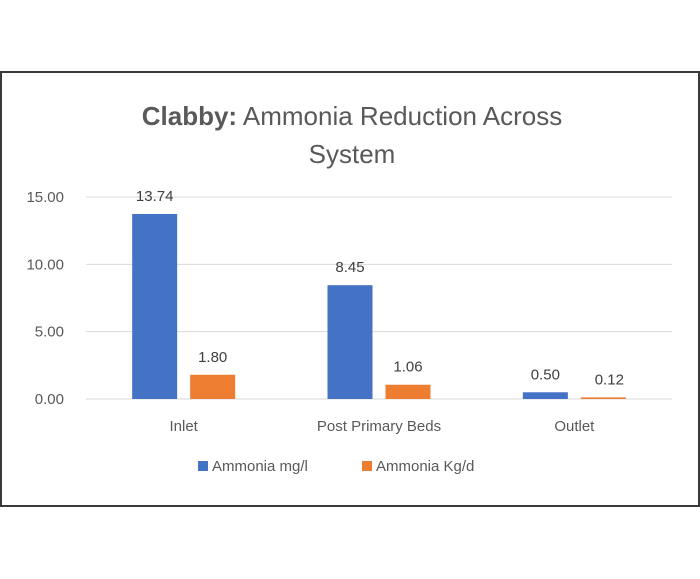  What do you see at coordinates (45, 298) in the screenshot?
I see `y-axis-ticks: 0.00 5.00 10.00 15.00` at bounding box center [45, 298].